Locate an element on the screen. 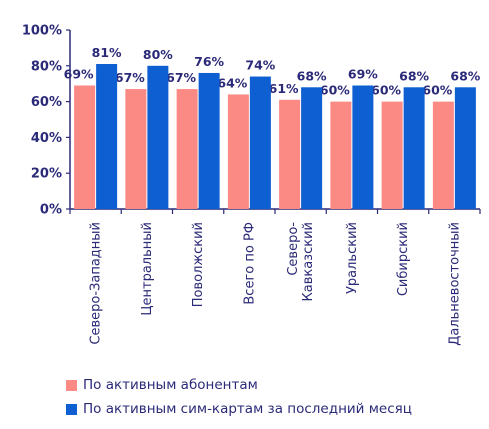 The width and height of the screenshot is (489, 429). category-label: Кавказский is located at coordinates (308, 262).